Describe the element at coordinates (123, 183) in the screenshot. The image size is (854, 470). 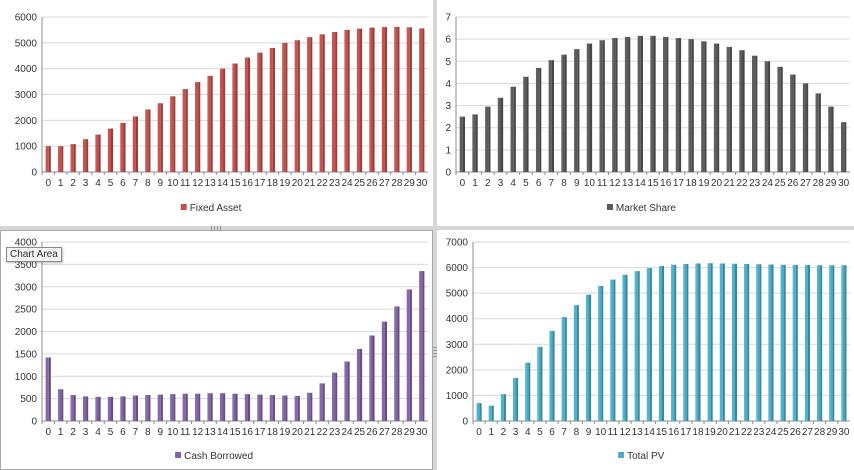
I see `x-tick-label: 6` at that location.